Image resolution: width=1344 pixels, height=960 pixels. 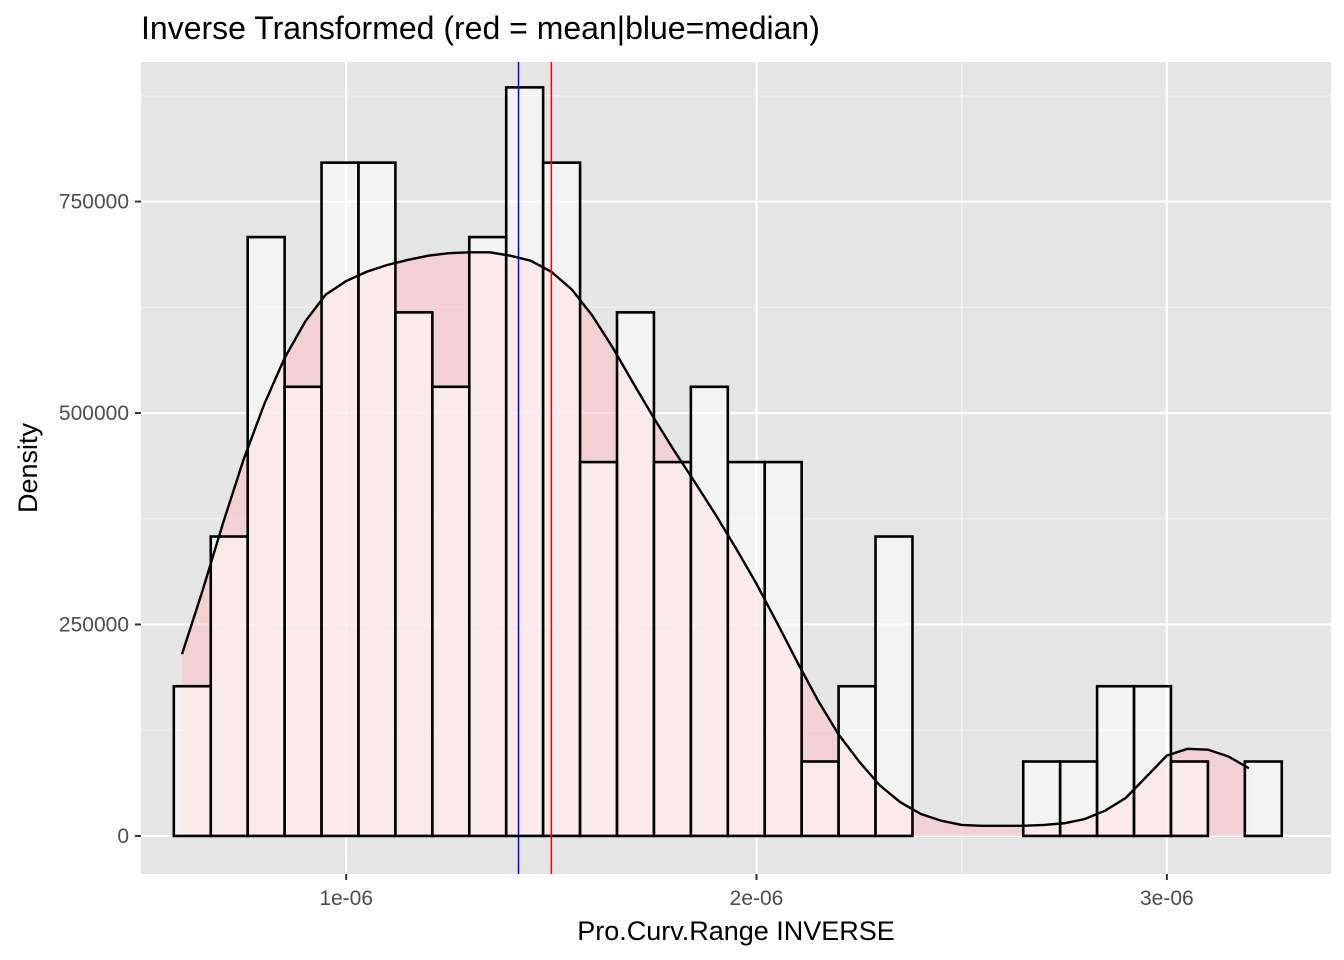 What do you see at coordinates (757, 898) in the screenshot?
I see `x-tick-label: 2e-06` at bounding box center [757, 898].